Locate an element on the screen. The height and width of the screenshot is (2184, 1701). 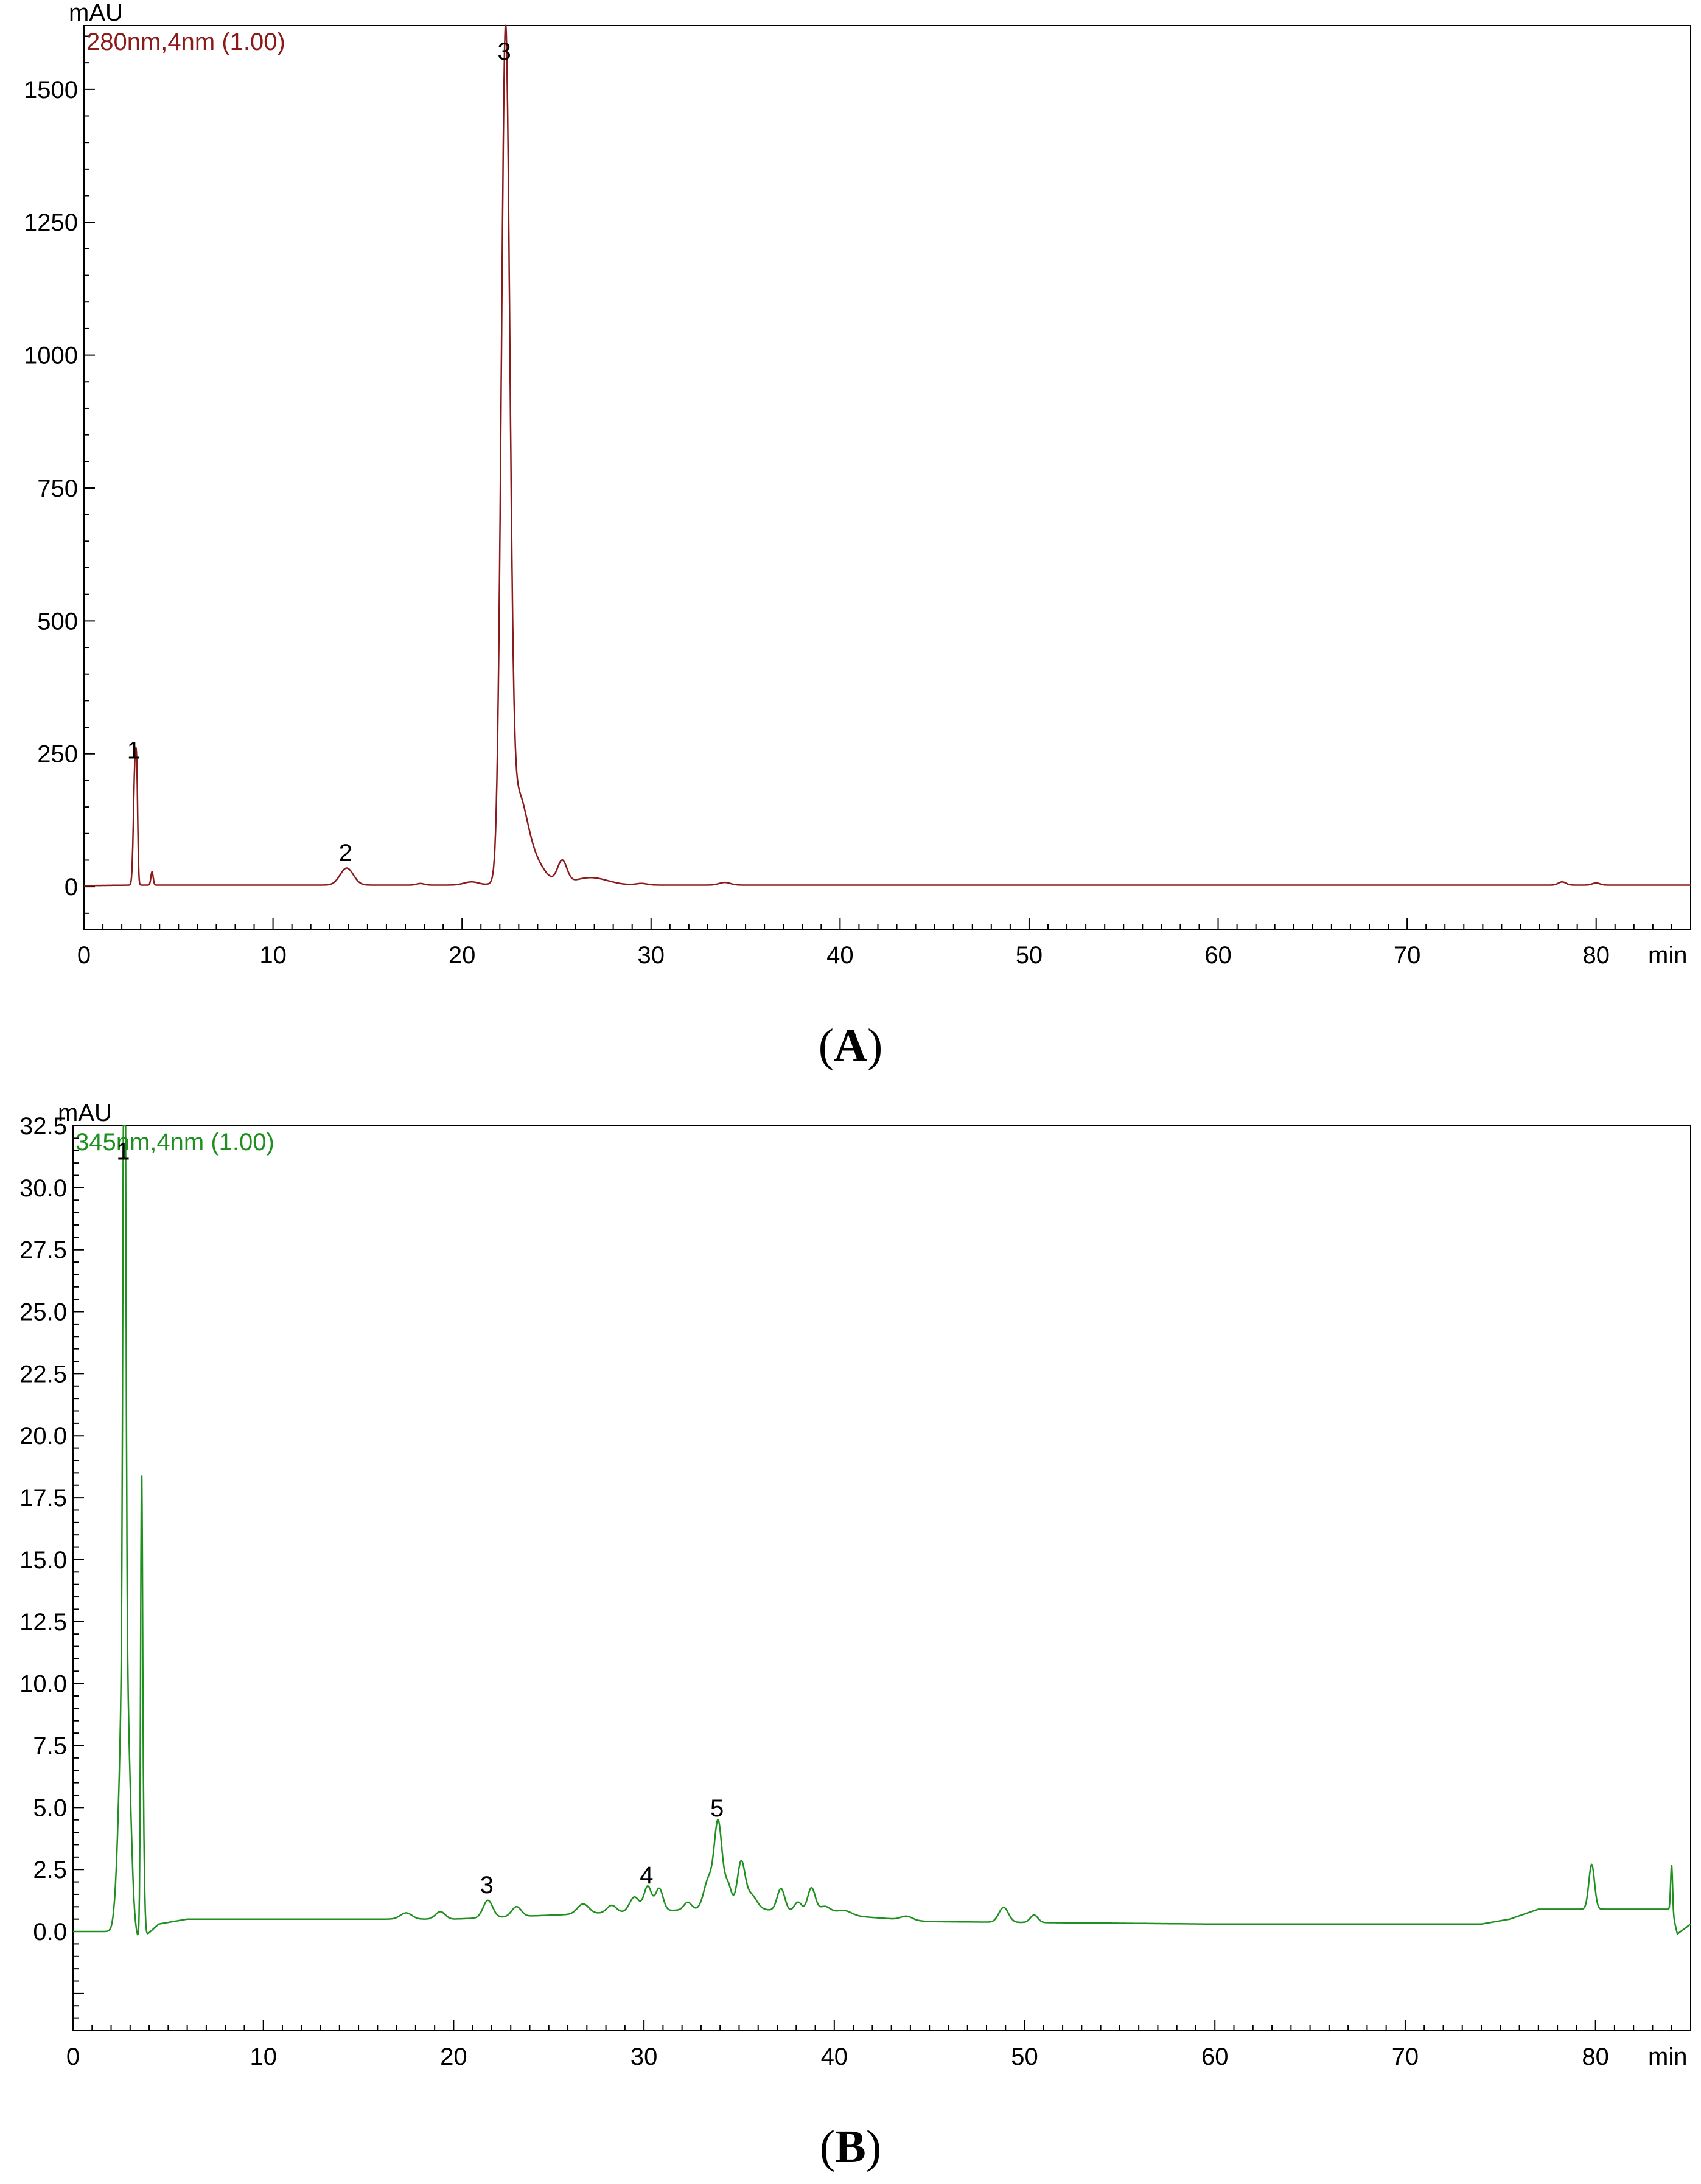
y-tick-label: 250 is located at coordinates (57, 754).